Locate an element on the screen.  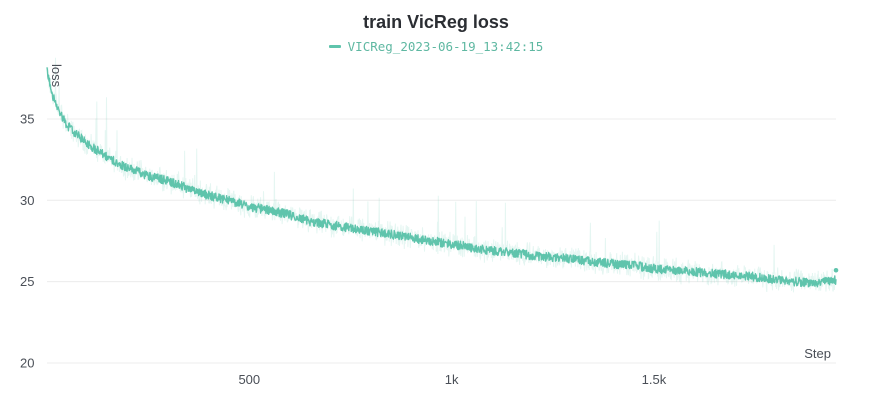
series-last-point is located at coordinates (836, 270).